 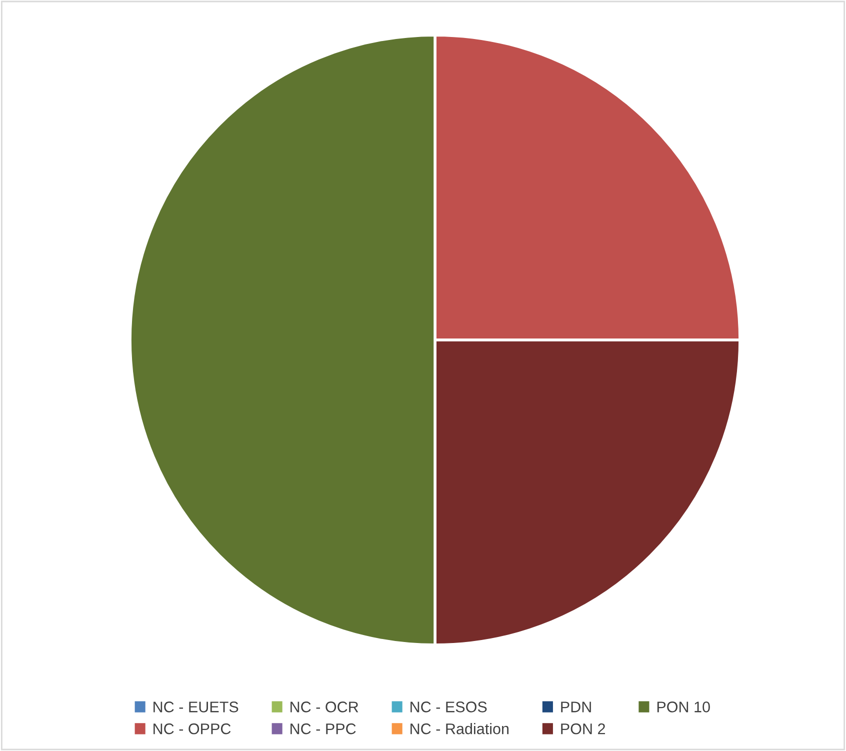 I want to click on legend-label: PON 10, so click(x=683, y=707).